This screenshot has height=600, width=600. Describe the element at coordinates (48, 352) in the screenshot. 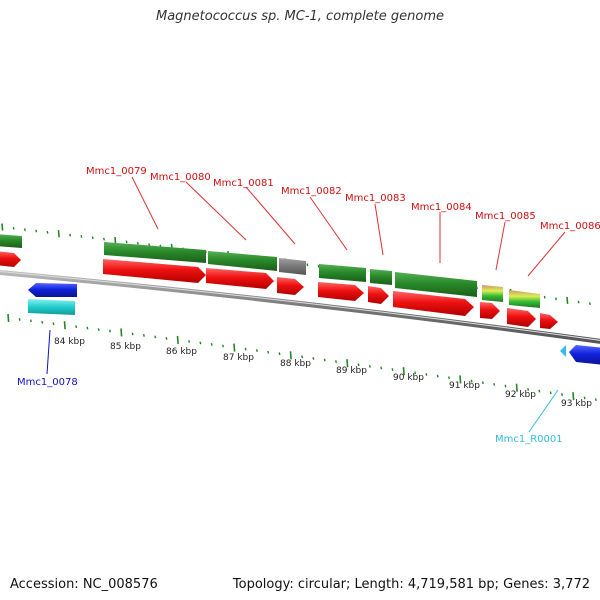

I see `reverse-label-connector` at that location.